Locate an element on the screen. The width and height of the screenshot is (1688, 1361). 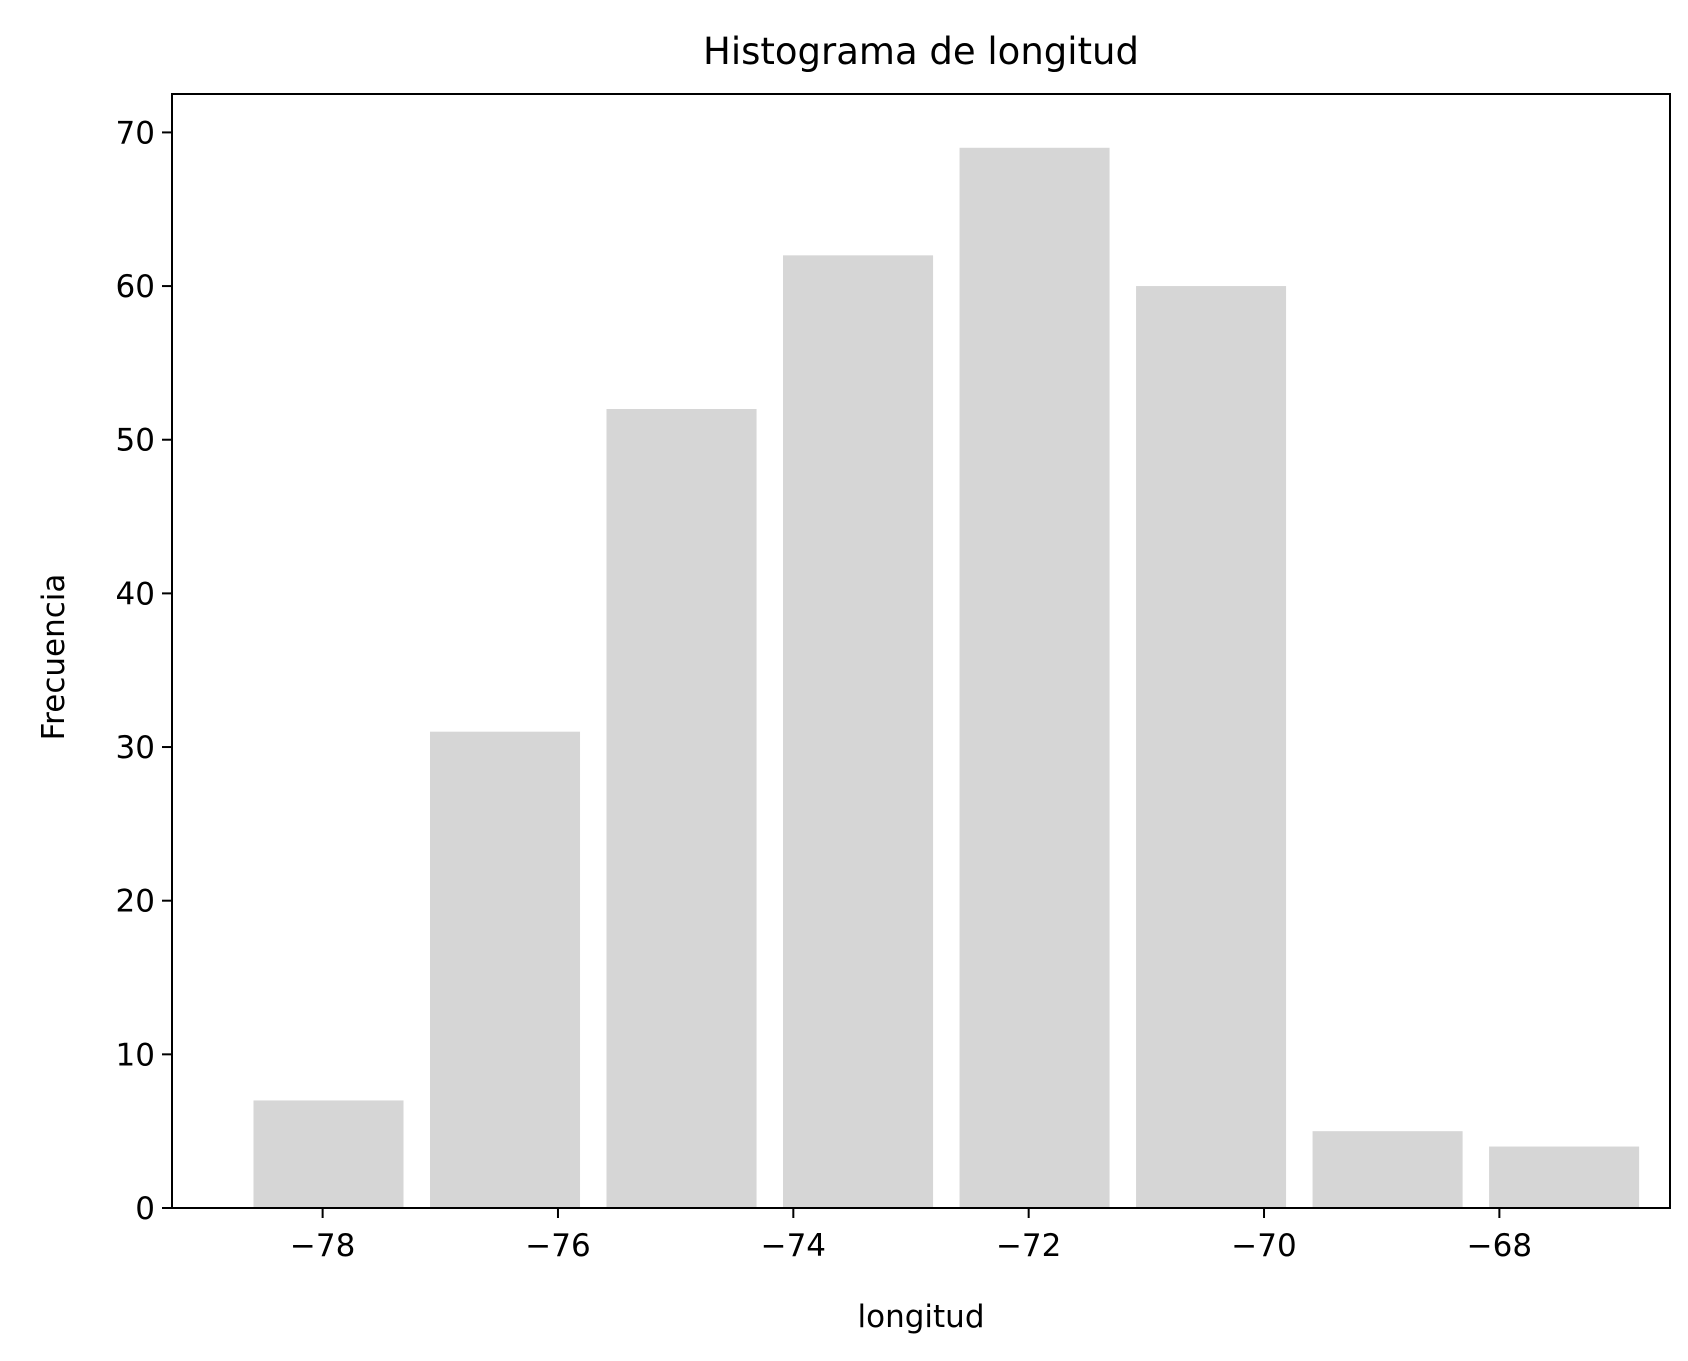
x-tick-label: −74 is located at coordinates (793, 1246).